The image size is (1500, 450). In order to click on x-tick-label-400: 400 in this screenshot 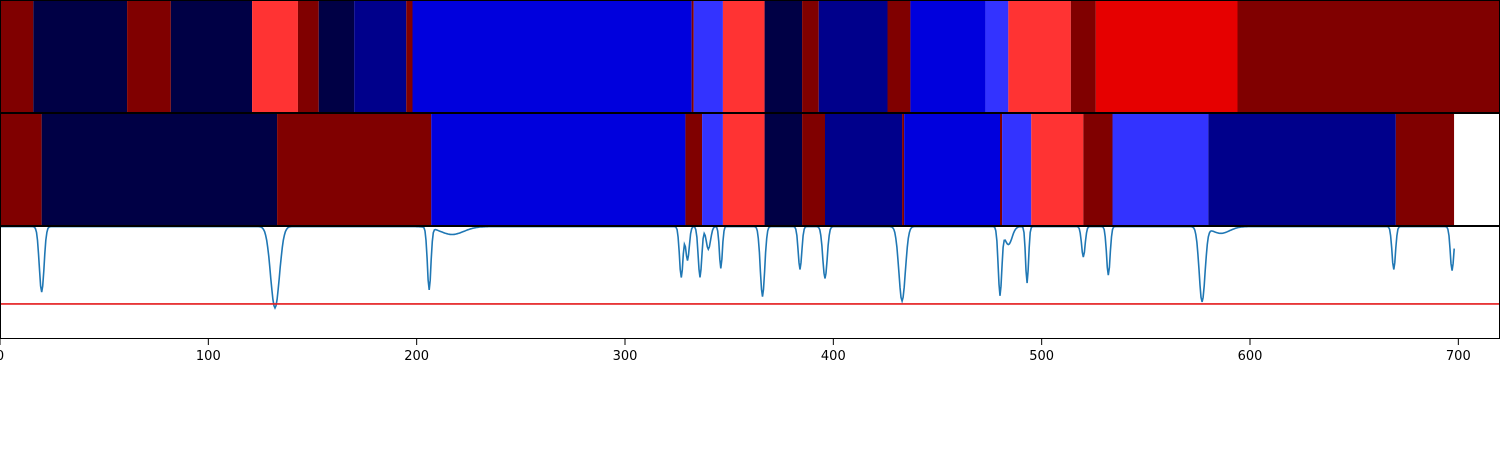, I will do `click(833, 356)`.